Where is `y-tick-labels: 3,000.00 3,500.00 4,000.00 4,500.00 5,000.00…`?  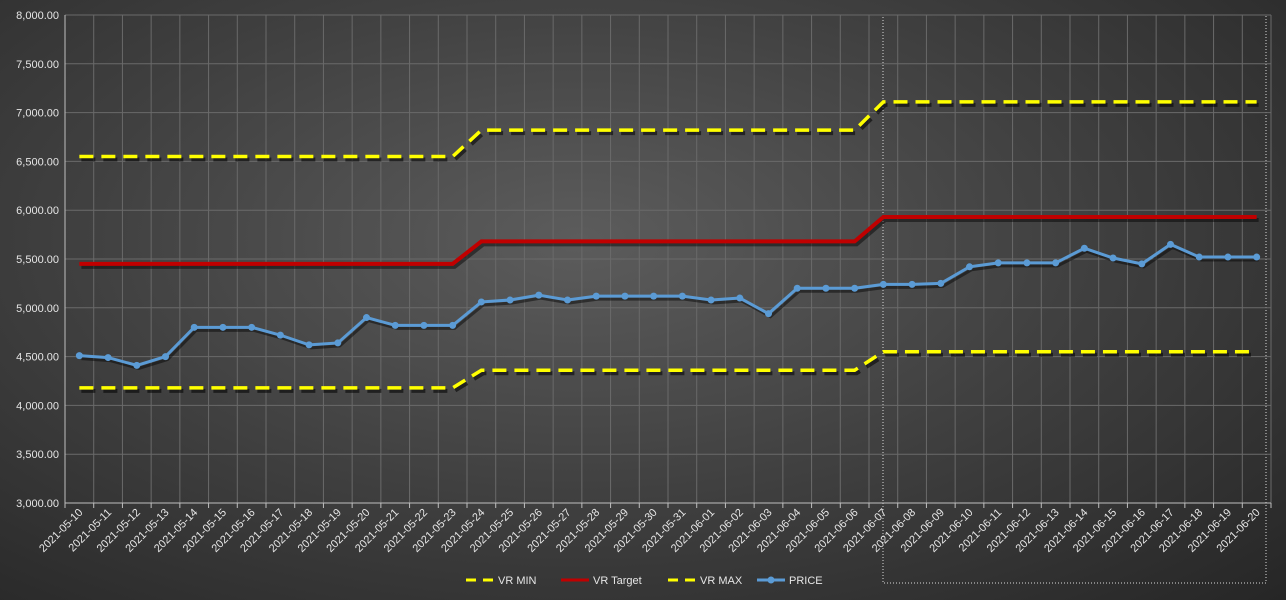
y-tick-labels: 3,000.00 3,500.00 4,000.00 4,500.00 5,000.00… is located at coordinates (37, 260).